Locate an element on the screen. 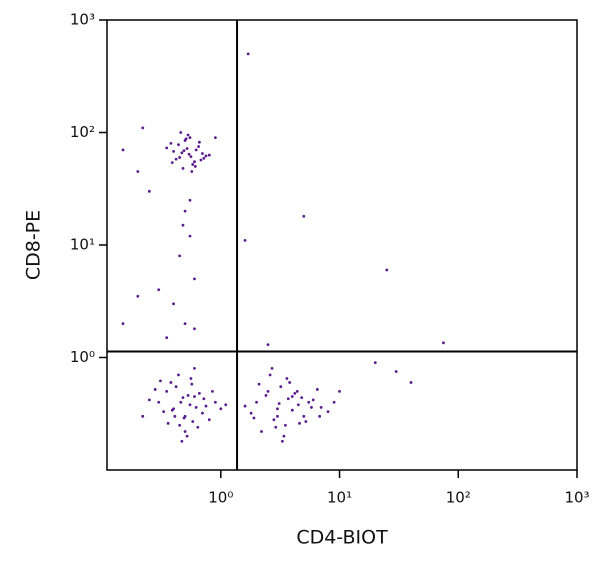 The image size is (600, 566). x-tick-label: 10¹ is located at coordinates (339, 498).